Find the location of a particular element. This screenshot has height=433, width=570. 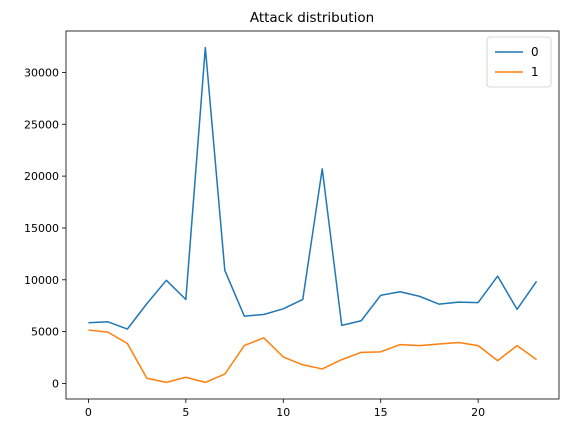

y-axis: 0 5000 10000 15000 20000 25000 30000 is located at coordinates (45, 228).